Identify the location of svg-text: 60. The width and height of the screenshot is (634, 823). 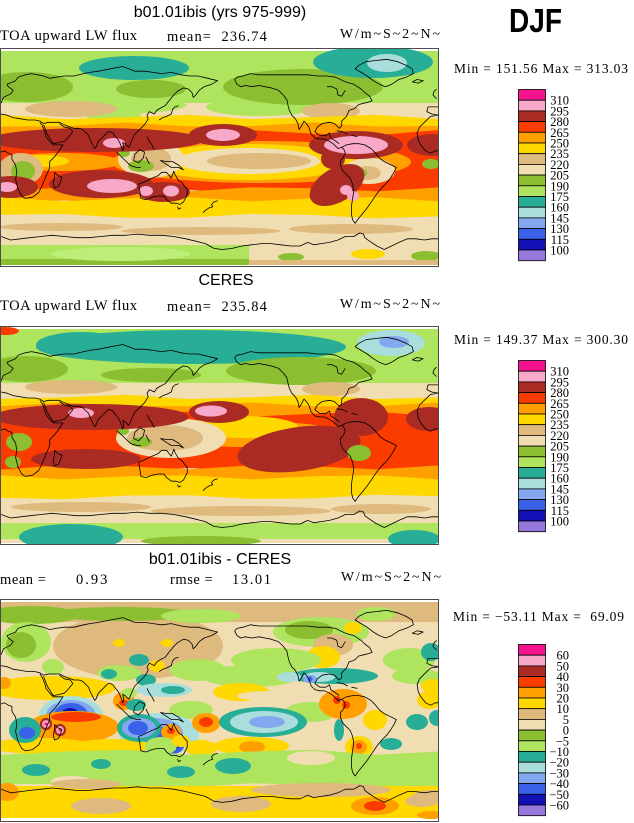
(563, 656).